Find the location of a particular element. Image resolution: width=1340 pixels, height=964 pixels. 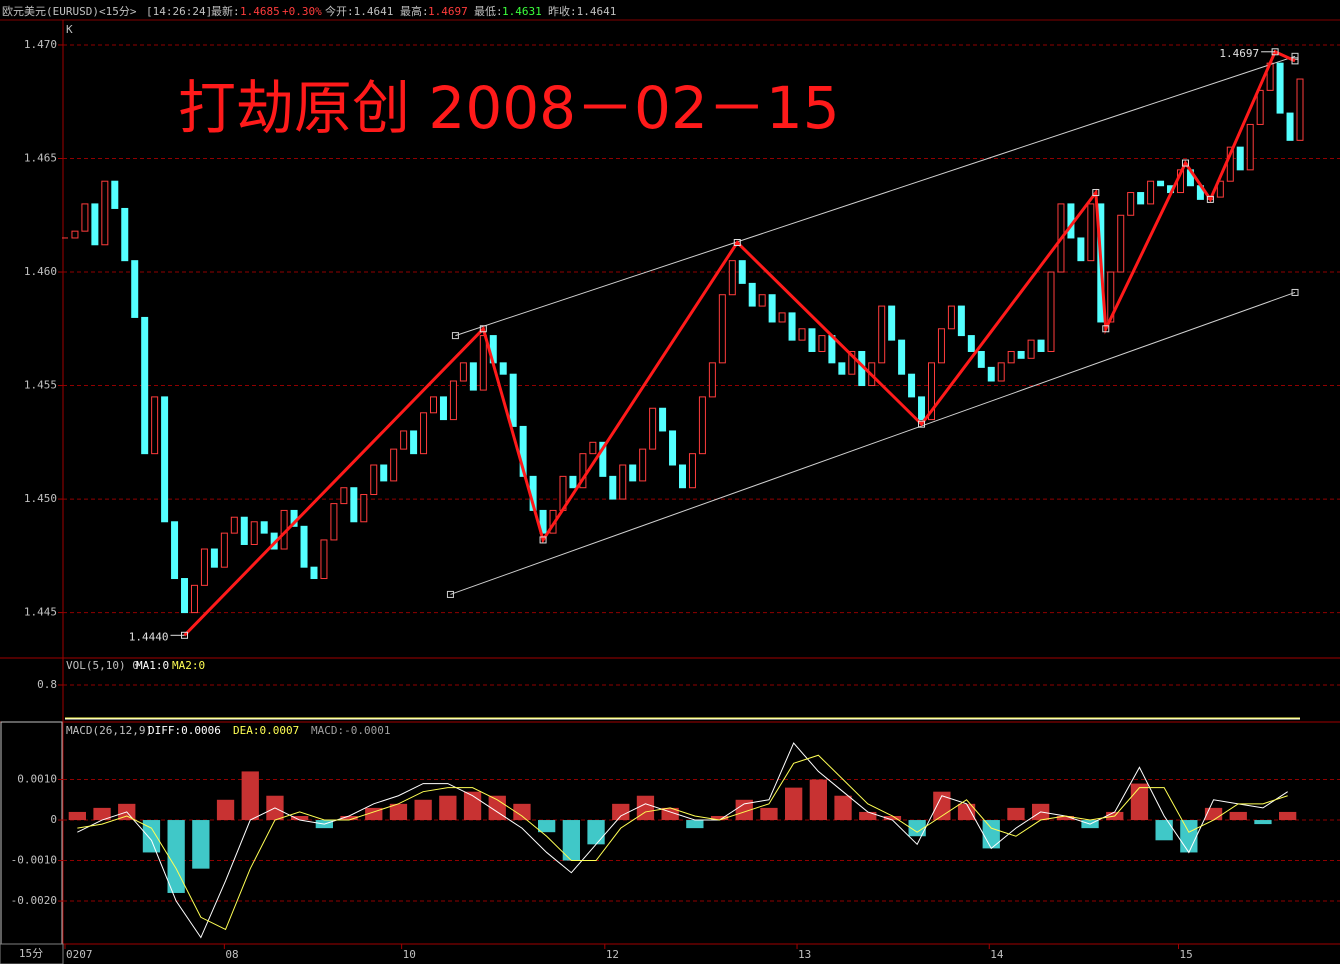

period-label: 15分 is located at coordinates (31, 953).